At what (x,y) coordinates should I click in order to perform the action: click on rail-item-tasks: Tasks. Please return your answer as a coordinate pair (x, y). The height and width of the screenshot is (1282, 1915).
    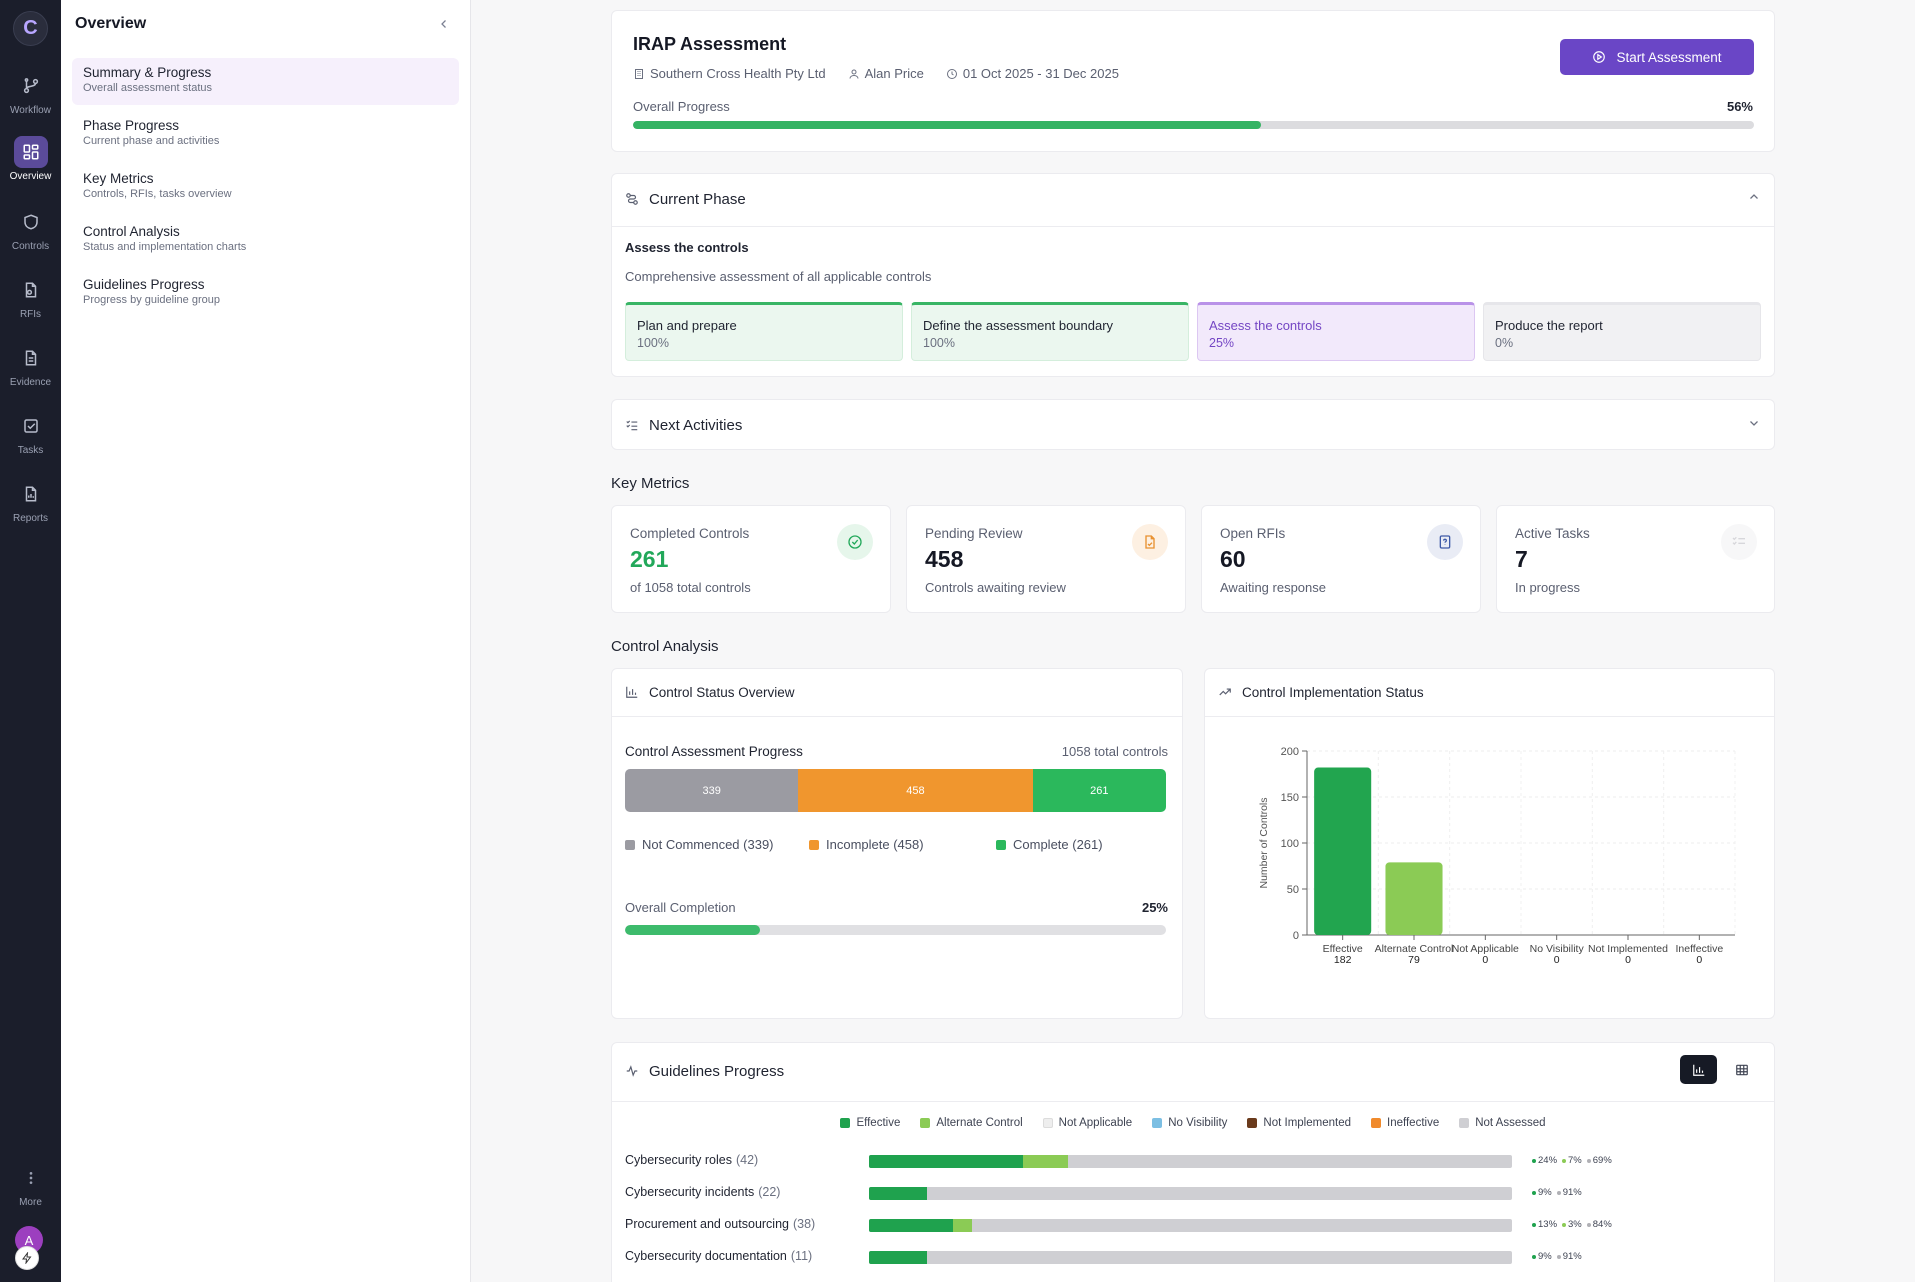
    Looking at the image, I should click on (30, 438).